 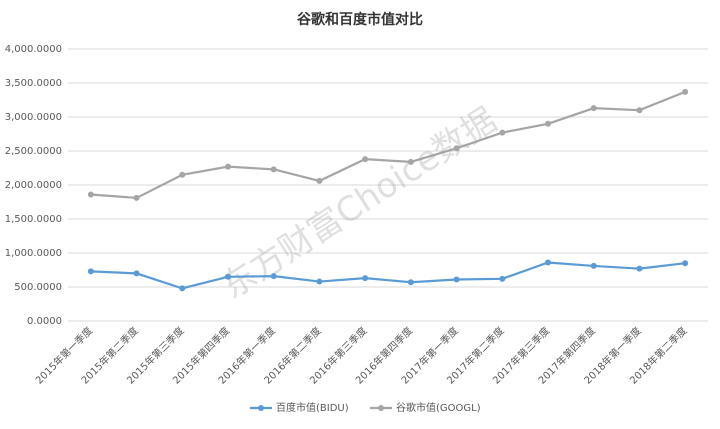 I want to click on y-tick-label: 0.0000, so click(x=44, y=321).